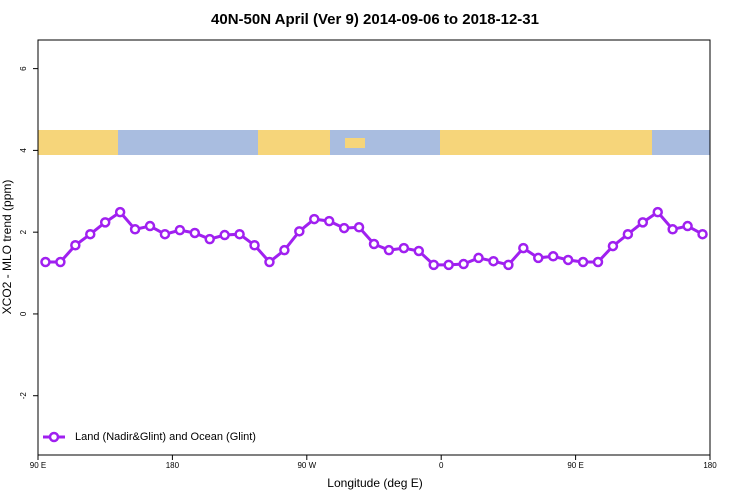 This screenshot has width=750, height=500. I want to click on y-tick-label: 6, so click(23, 68).